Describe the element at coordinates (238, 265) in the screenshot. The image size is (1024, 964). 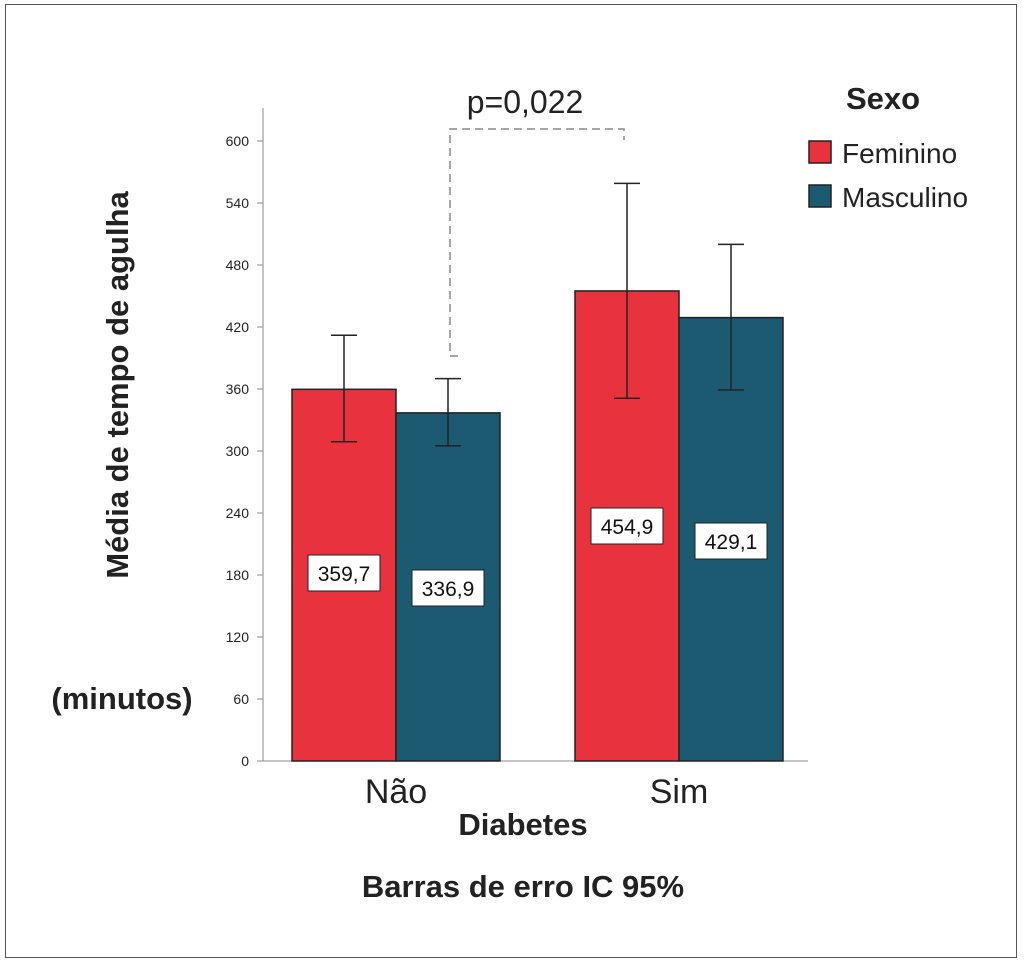
I see `y-tick-label: 480` at that location.